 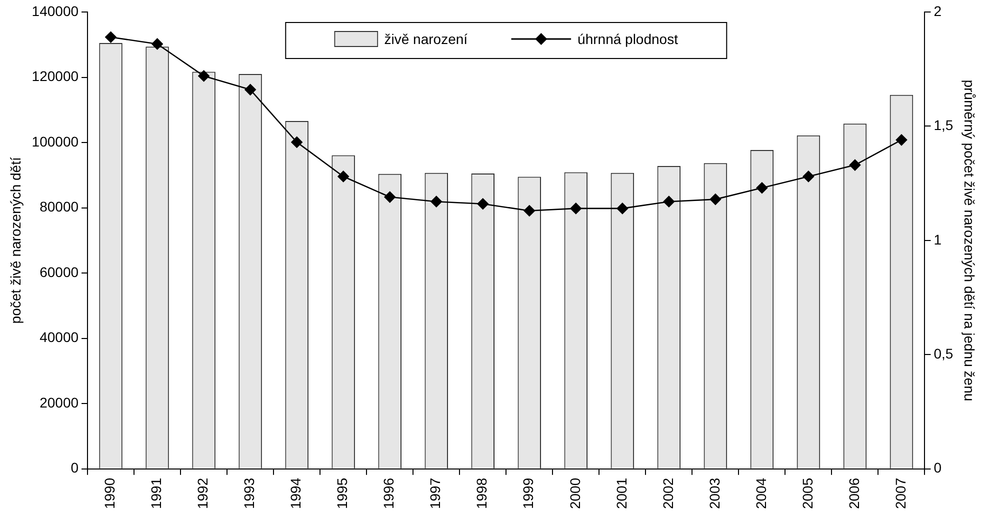 What do you see at coordinates (621, 494) in the screenshot?
I see `x-tick-label: 2001` at bounding box center [621, 494].